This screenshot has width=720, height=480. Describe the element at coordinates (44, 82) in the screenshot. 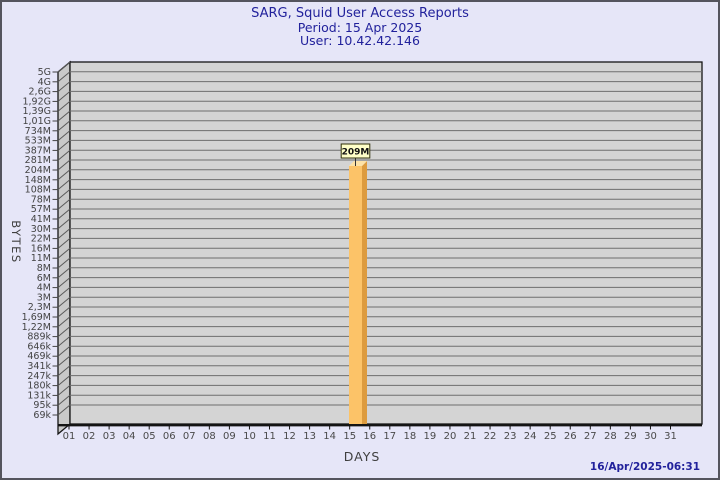

I see `y-tick-label: 4G` at that location.